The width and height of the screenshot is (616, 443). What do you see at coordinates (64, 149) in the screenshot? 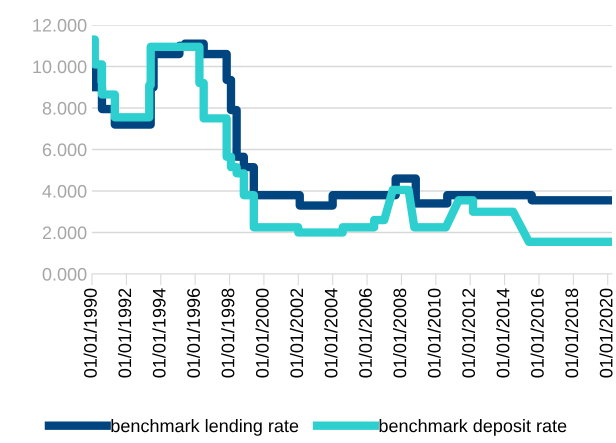
I see `y-tick-label: 6.000` at bounding box center [64, 149].